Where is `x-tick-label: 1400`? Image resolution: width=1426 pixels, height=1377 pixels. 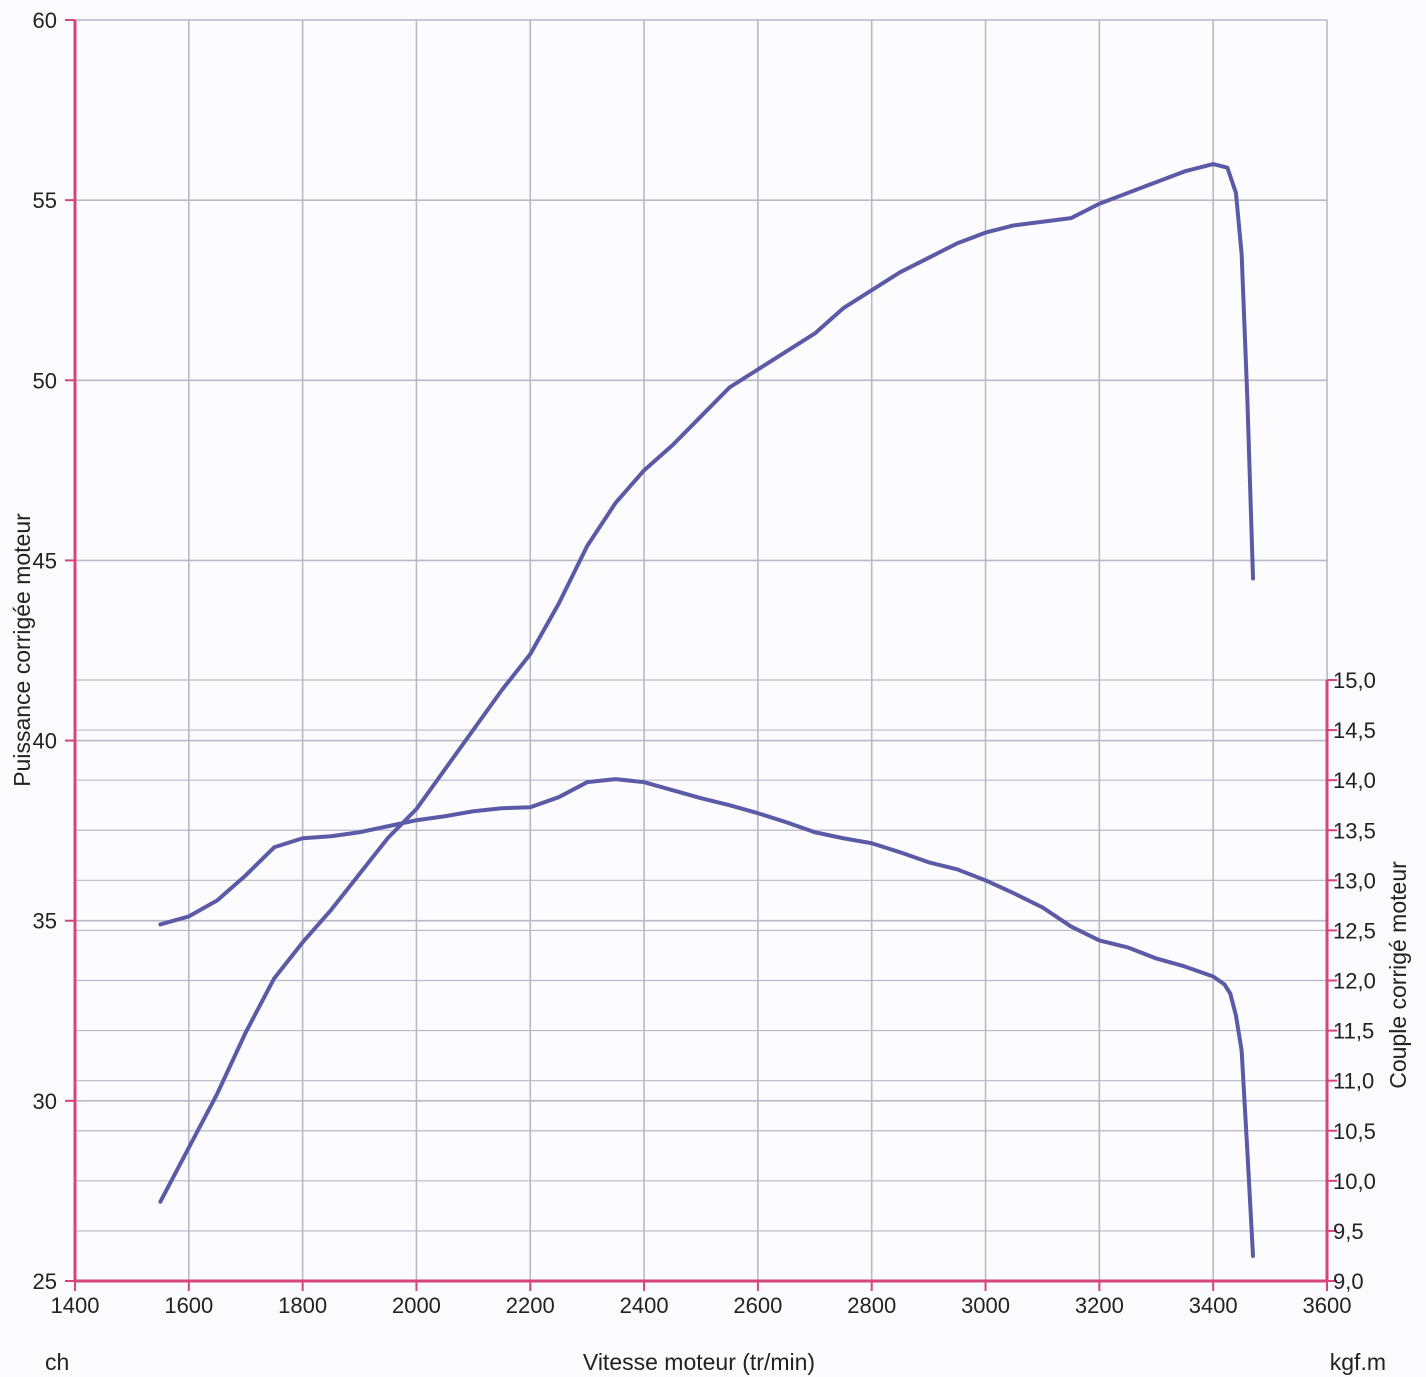
x-tick-label: 1400 is located at coordinates (75, 1305).